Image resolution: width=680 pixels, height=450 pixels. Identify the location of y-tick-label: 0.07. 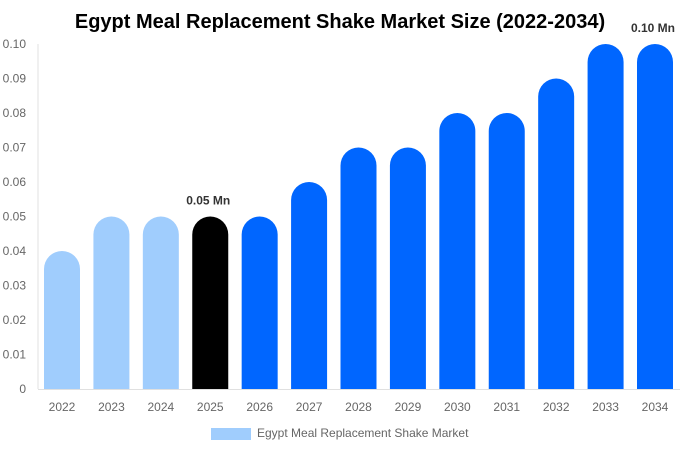
(15, 148).